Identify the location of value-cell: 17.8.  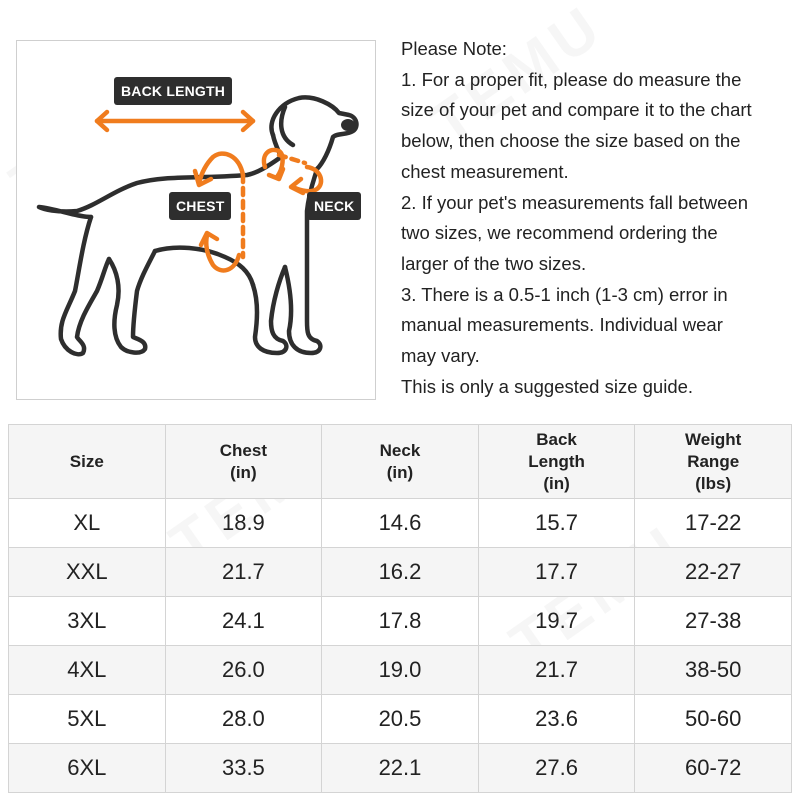
(400, 621).